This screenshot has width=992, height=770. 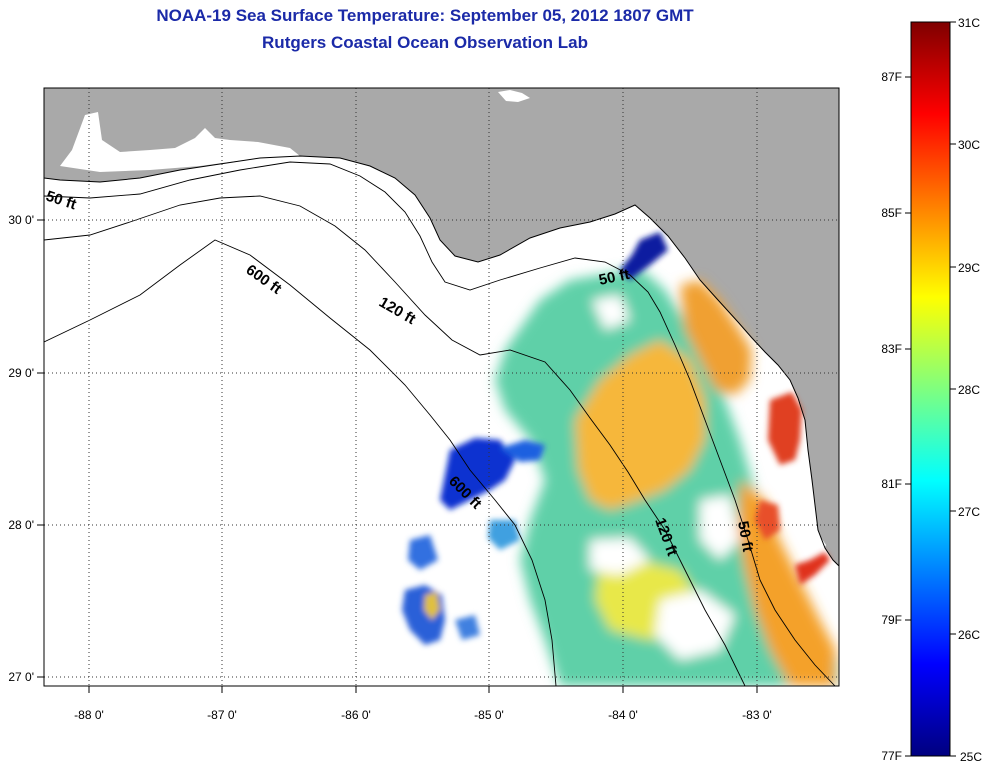 I want to click on colorbar-celsius-label: 27C, so click(x=969, y=512).